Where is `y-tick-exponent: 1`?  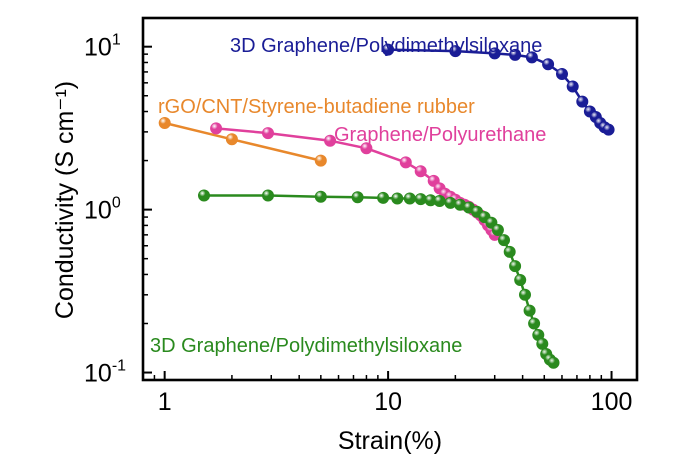
y-tick-exponent: 1 is located at coordinates (116, 40).